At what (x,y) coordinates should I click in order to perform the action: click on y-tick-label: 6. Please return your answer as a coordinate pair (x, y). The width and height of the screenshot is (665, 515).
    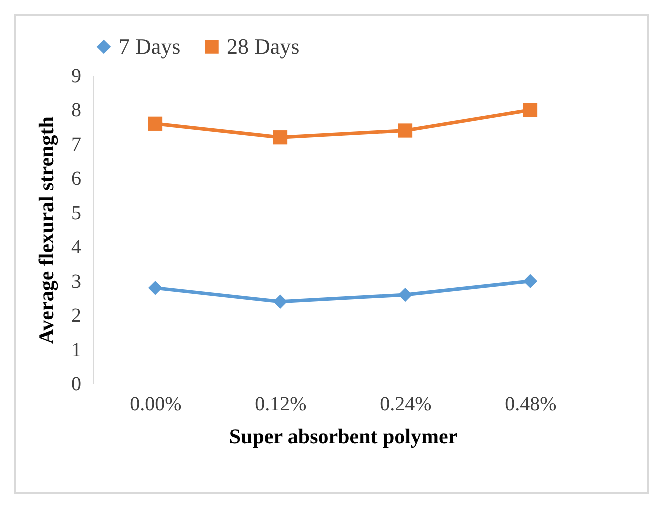
    Looking at the image, I should click on (77, 179).